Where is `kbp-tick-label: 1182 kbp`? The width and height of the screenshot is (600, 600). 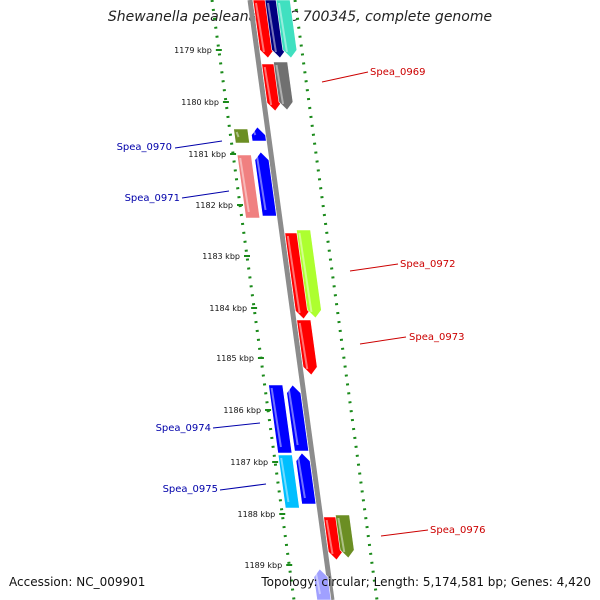 kbp-tick-label: 1182 kbp is located at coordinates (214, 205).